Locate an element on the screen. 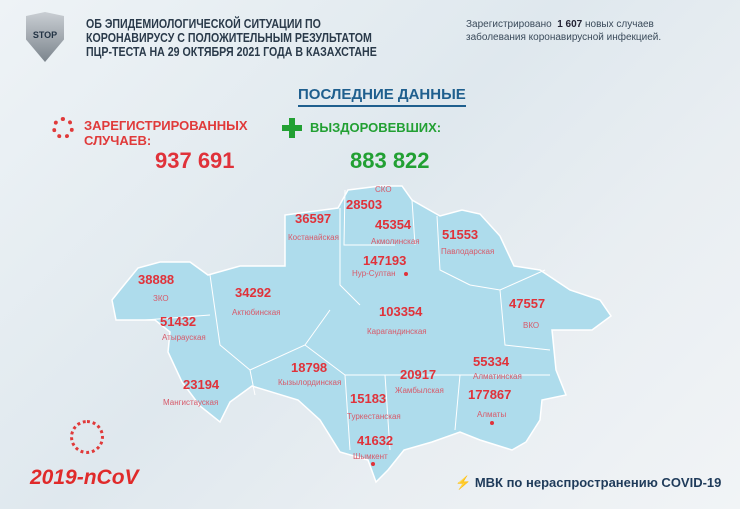 The height and width of the screenshot is (509, 740). virus-cluster-icon is located at coordinates (87, 437).